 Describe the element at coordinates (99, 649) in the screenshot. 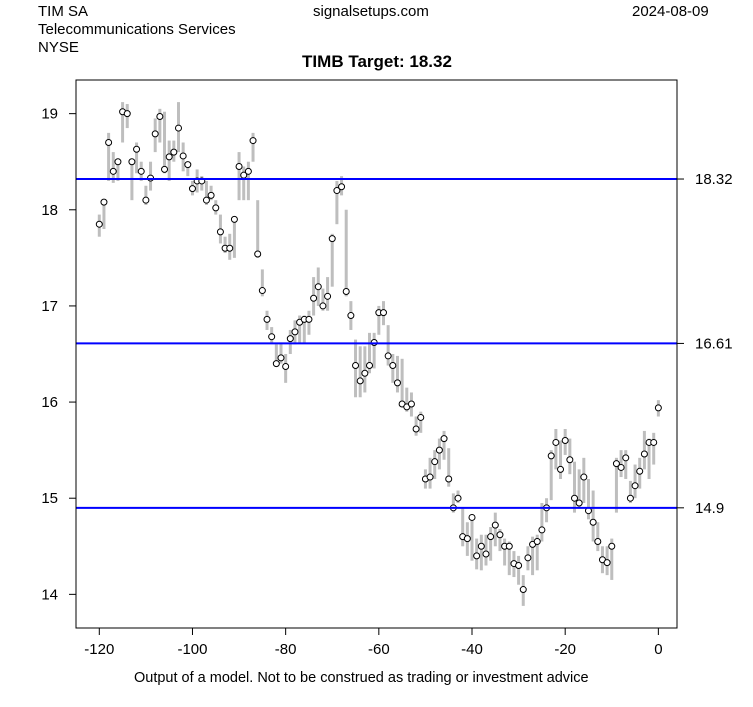

I see `x-tick-label: -120` at that location.